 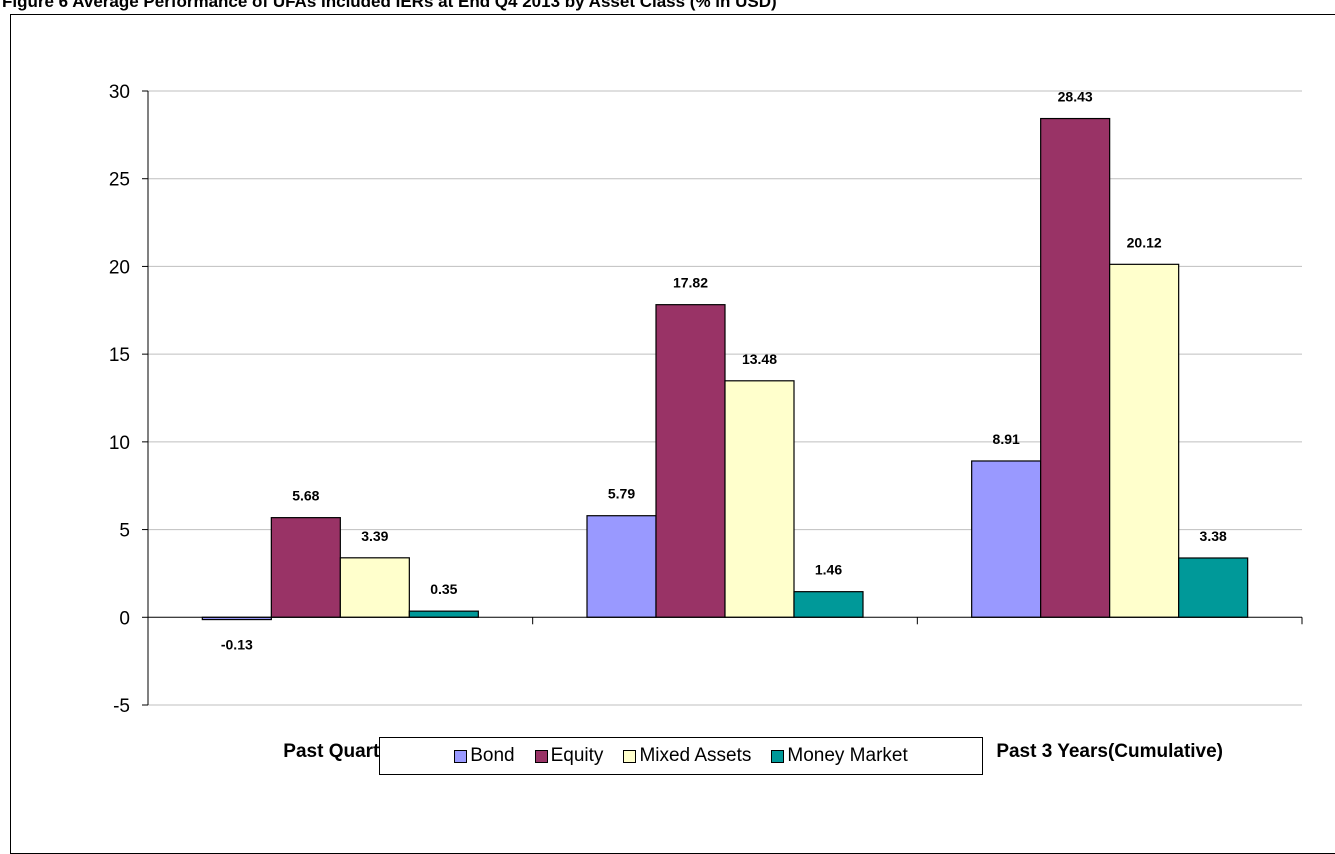 What do you see at coordinates (695, 755) in the screenshot?
I see `legend-label: Mixed Assets` at bounding box center [695, 755].